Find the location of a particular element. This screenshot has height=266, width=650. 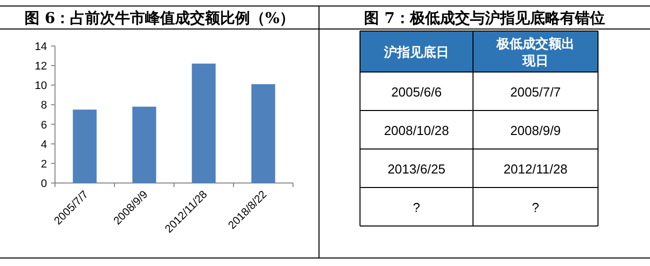

y-tick-label: 0 is located at coordinates (43, 184).